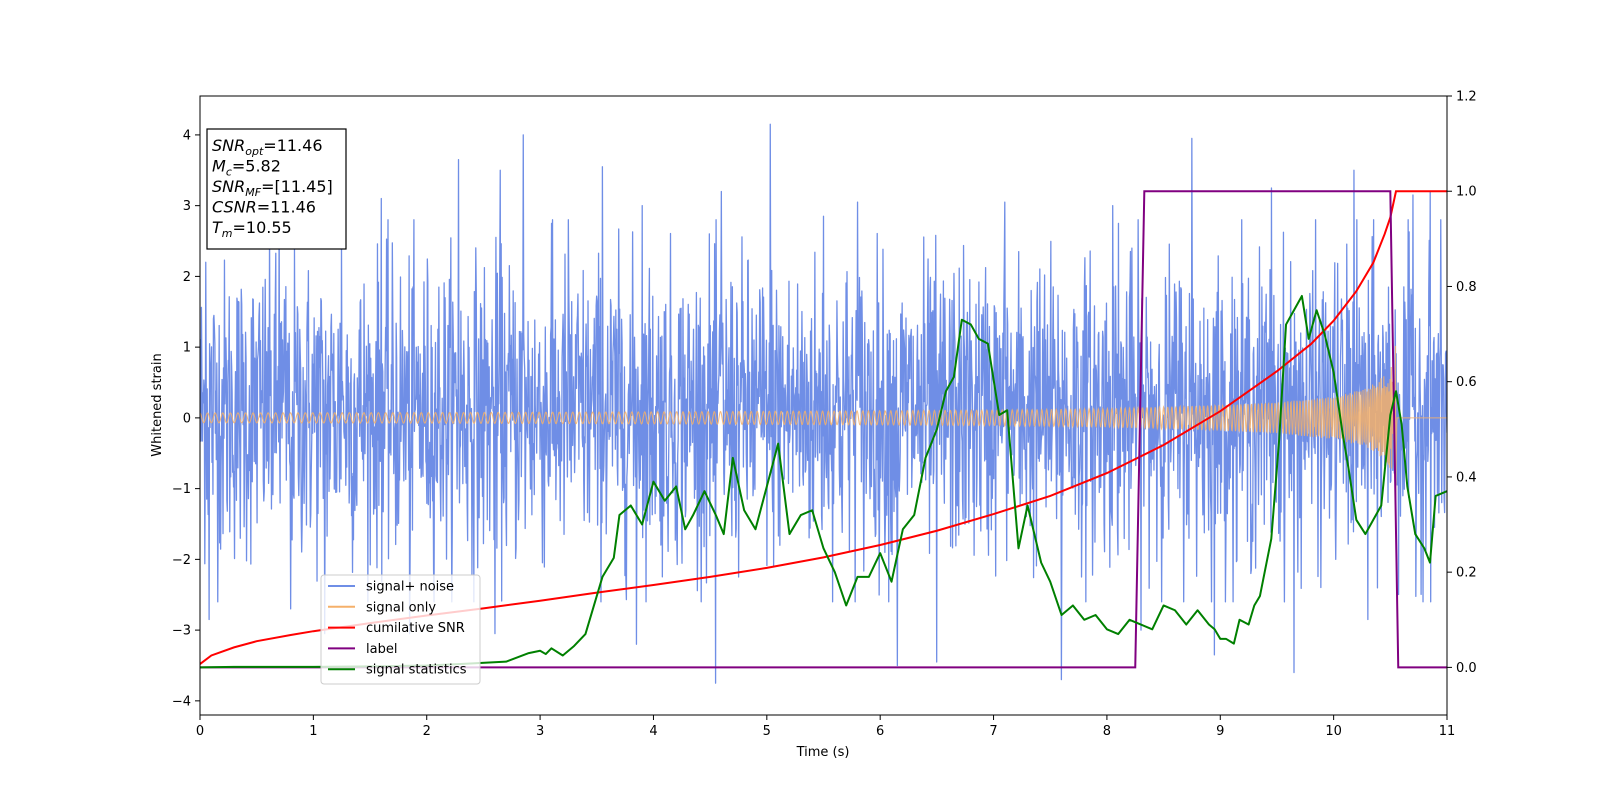  Describe the element at coordinates (187, 206) in the screenshot. I see `y-tick-label: 3` at that location.